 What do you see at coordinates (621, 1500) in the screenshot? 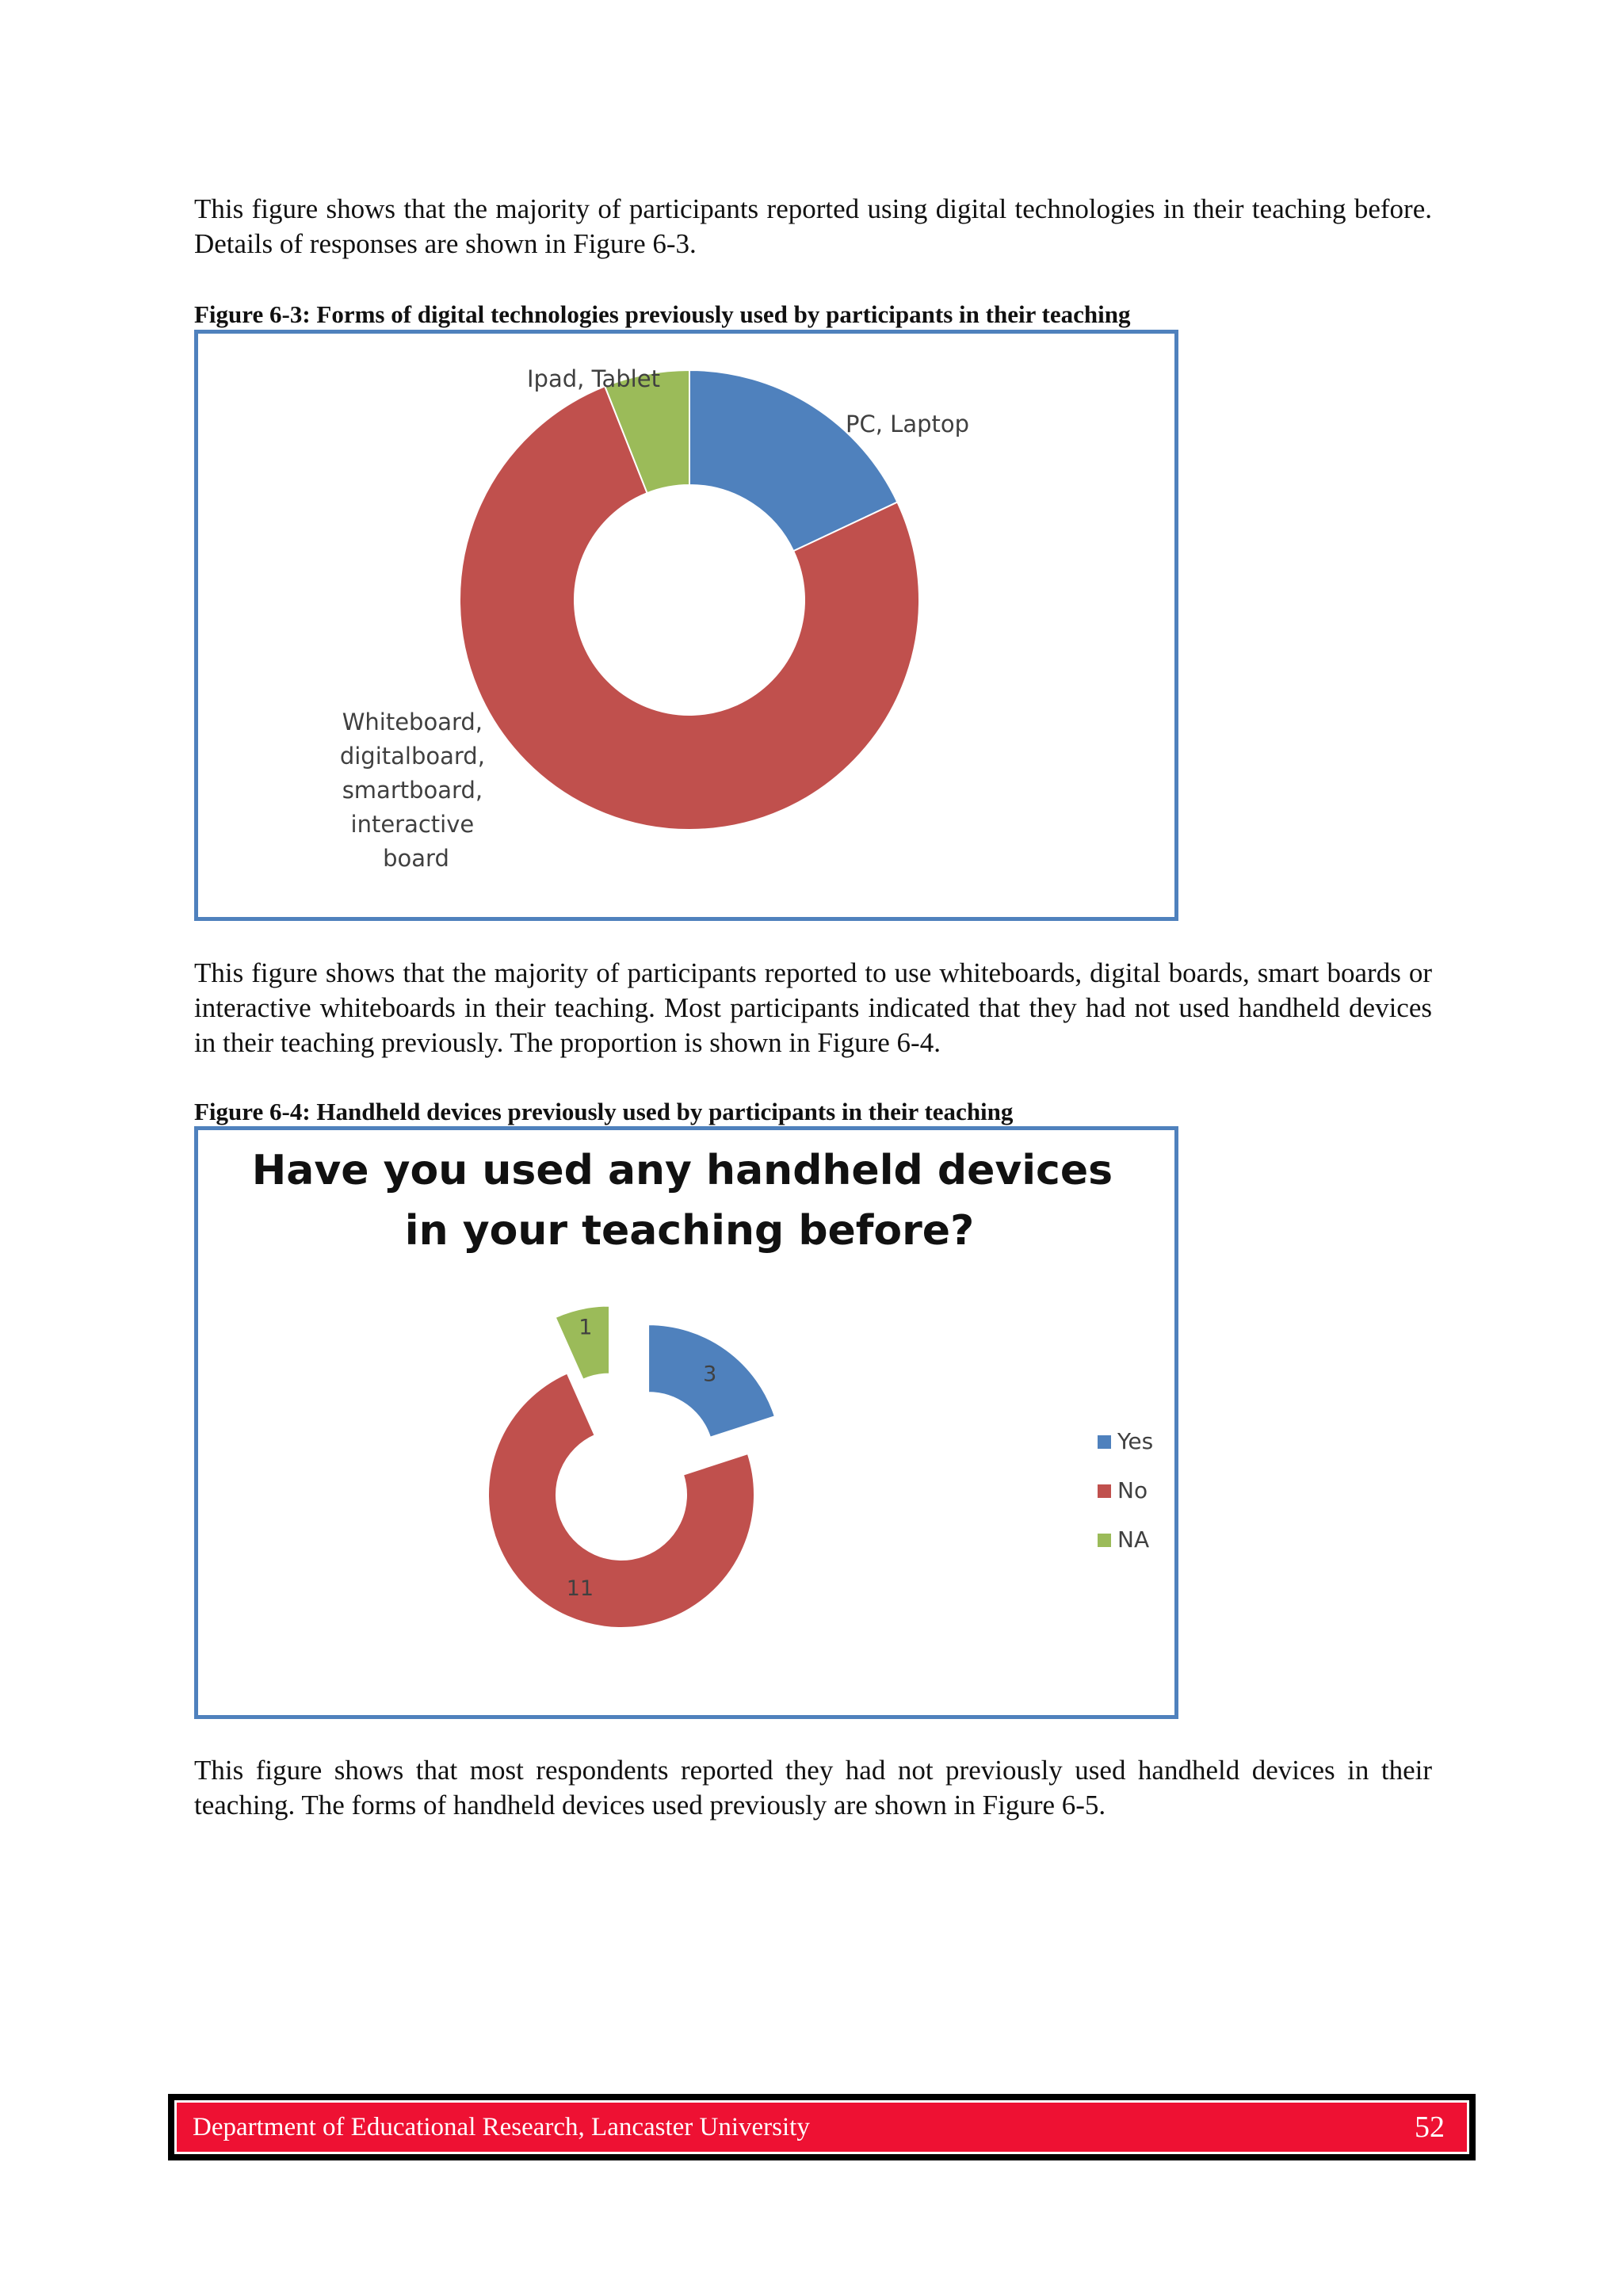
I see `slice-no` at bounding box center [621, 1500].